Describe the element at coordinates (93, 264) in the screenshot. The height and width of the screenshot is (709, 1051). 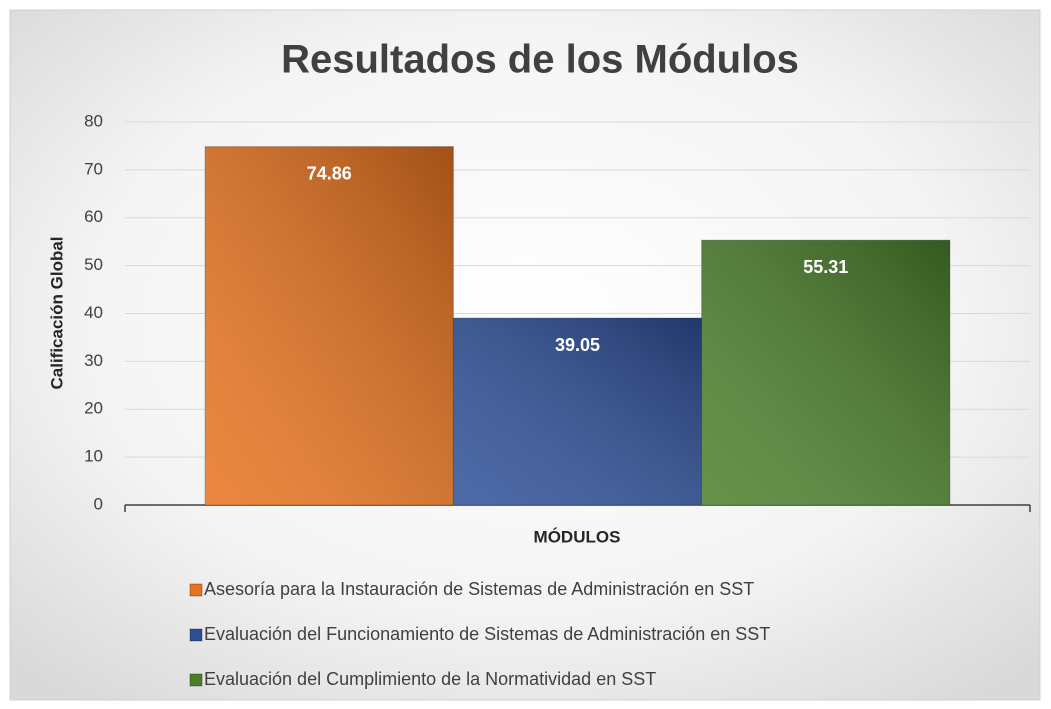
I see `y-tick-label: 50` at that location.